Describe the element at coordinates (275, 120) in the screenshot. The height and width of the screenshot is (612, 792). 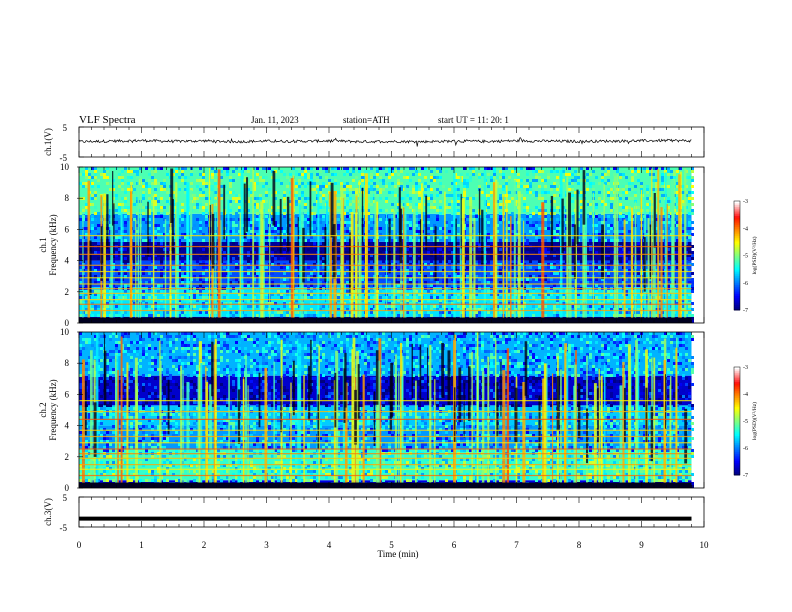
I see `header-date: Jan. 11, 2023` at that location.